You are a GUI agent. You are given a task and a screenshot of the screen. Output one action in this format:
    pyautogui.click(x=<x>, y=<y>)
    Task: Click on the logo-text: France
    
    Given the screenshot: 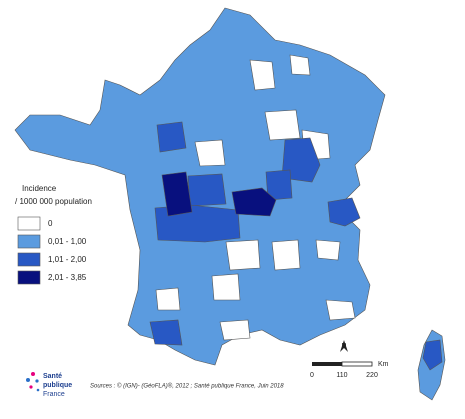 What is the action you would take?
    pyautogui.click(x=54, y=394)
    